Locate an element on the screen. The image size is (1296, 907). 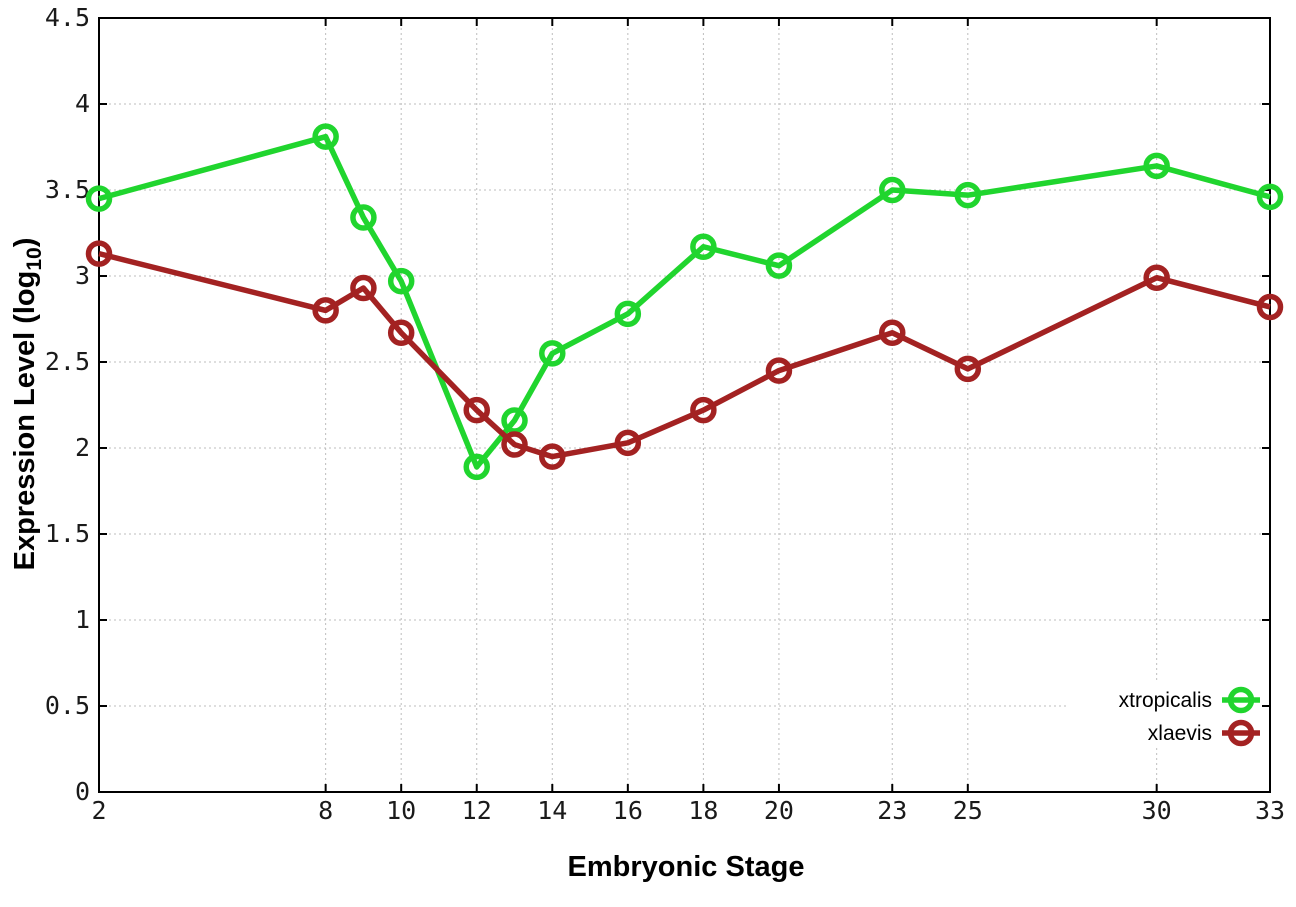
y-tick-label: 1 is located at coordinates (82, 619).